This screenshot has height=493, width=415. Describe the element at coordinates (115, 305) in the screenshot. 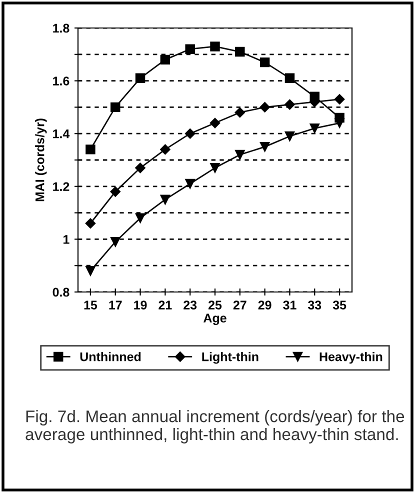

I see `x-tick-label: 17` at that location.